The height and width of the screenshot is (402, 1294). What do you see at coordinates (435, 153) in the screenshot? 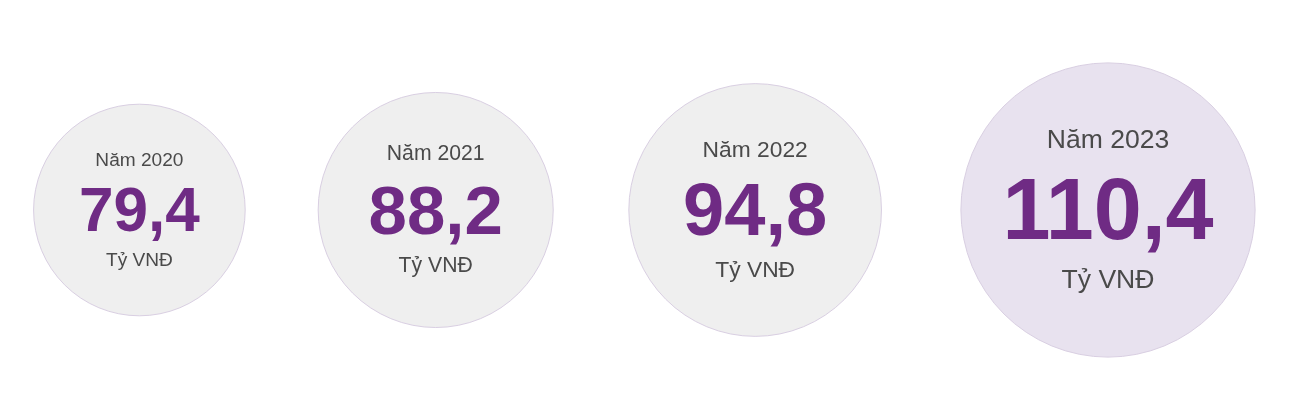
I see `category-label: Năm 2021` at bounding box center [435, 153].